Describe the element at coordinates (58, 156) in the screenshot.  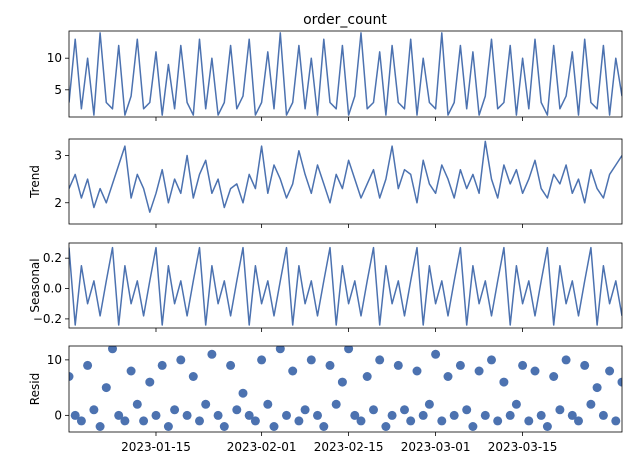
I see `trend-ytick-label: 3` at that location.